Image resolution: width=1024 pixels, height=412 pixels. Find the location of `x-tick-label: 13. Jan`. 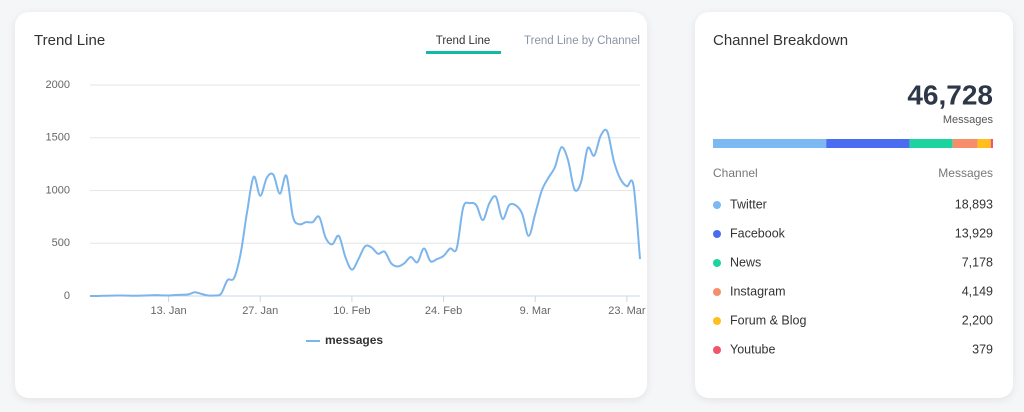

x-tick-label: 13. Jan is located at coordinates (169, 311).